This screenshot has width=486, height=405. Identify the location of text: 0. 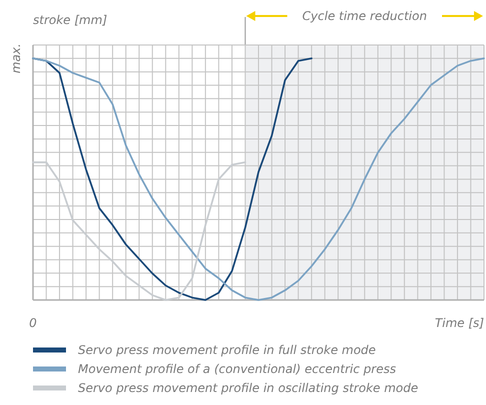
(33, 323).